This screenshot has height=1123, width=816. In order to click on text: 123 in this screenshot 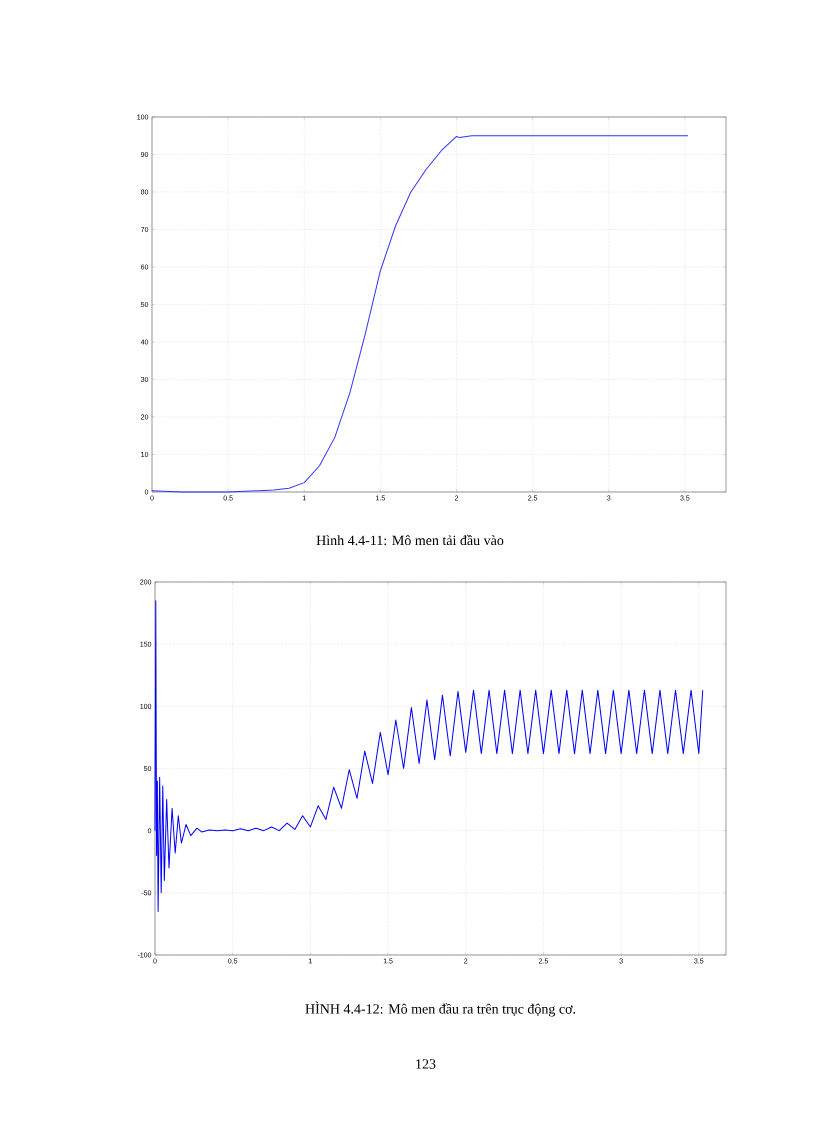, I will do `click(426, 1064)`.